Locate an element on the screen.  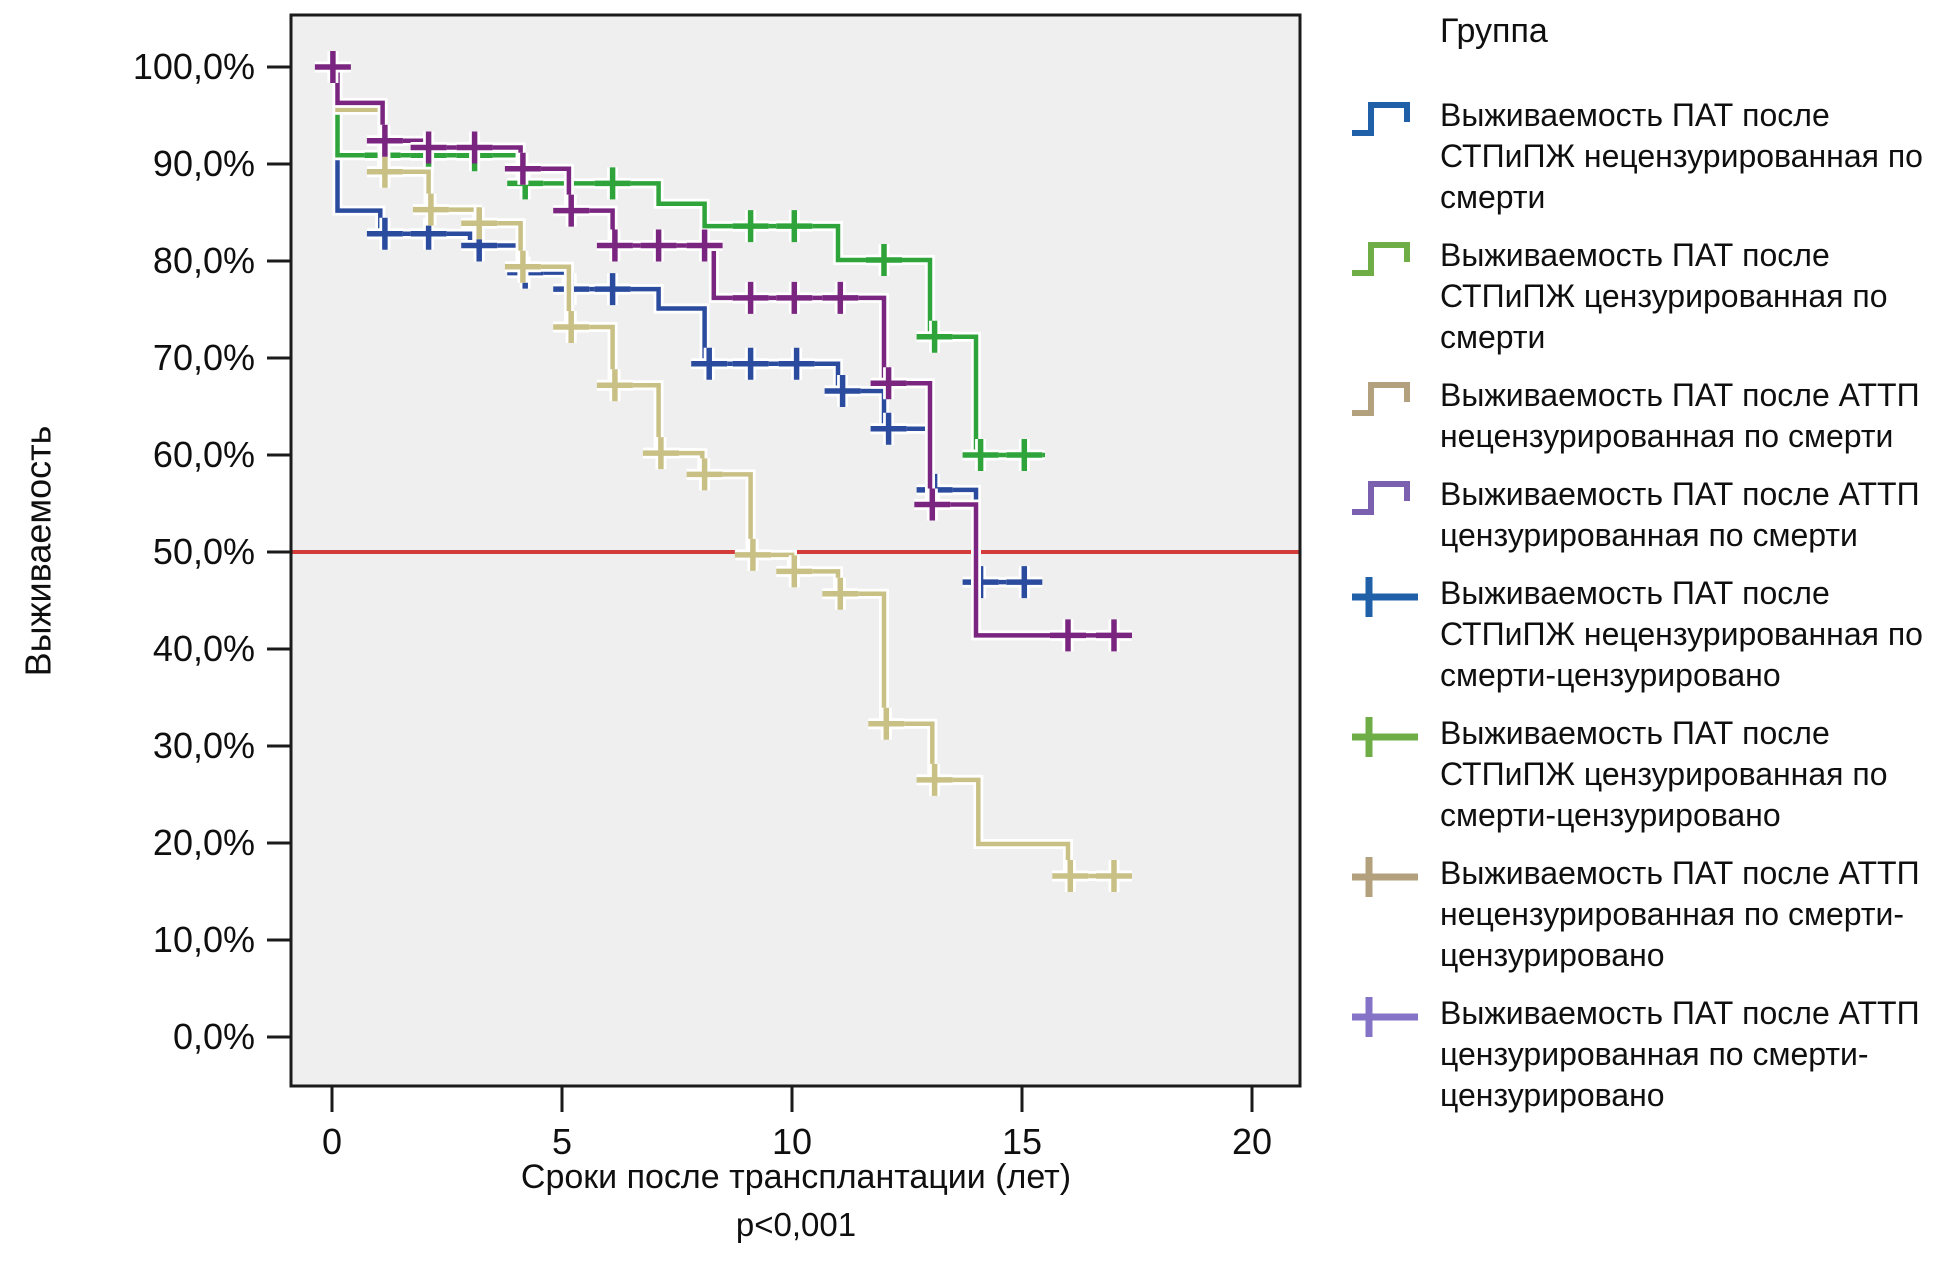
y-axis-title: Выживаемость is located at coordinates (38, 551).